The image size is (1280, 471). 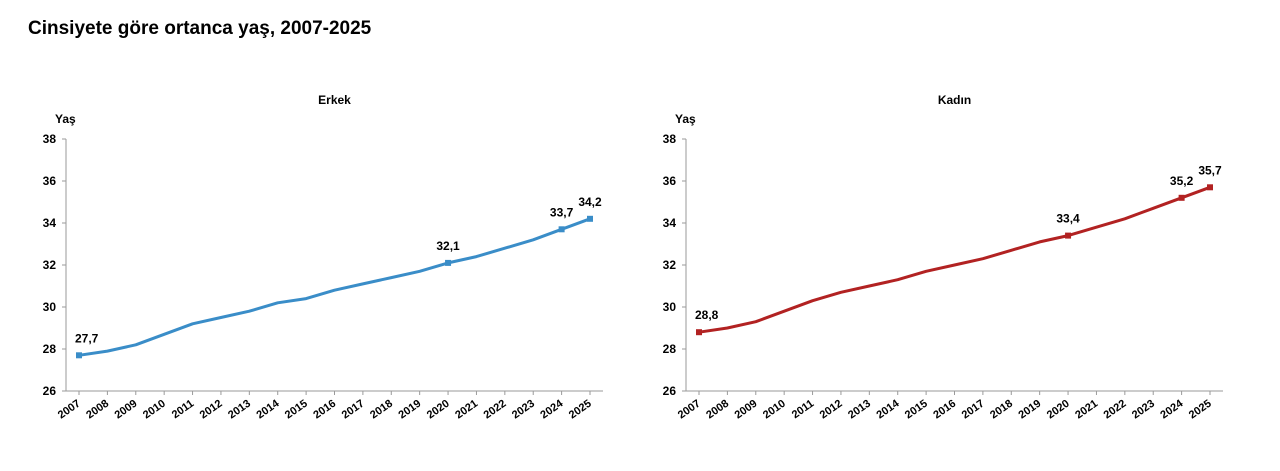 I want to click on kadin-x-tick-label: 2023, so click(x=1143, y=410).